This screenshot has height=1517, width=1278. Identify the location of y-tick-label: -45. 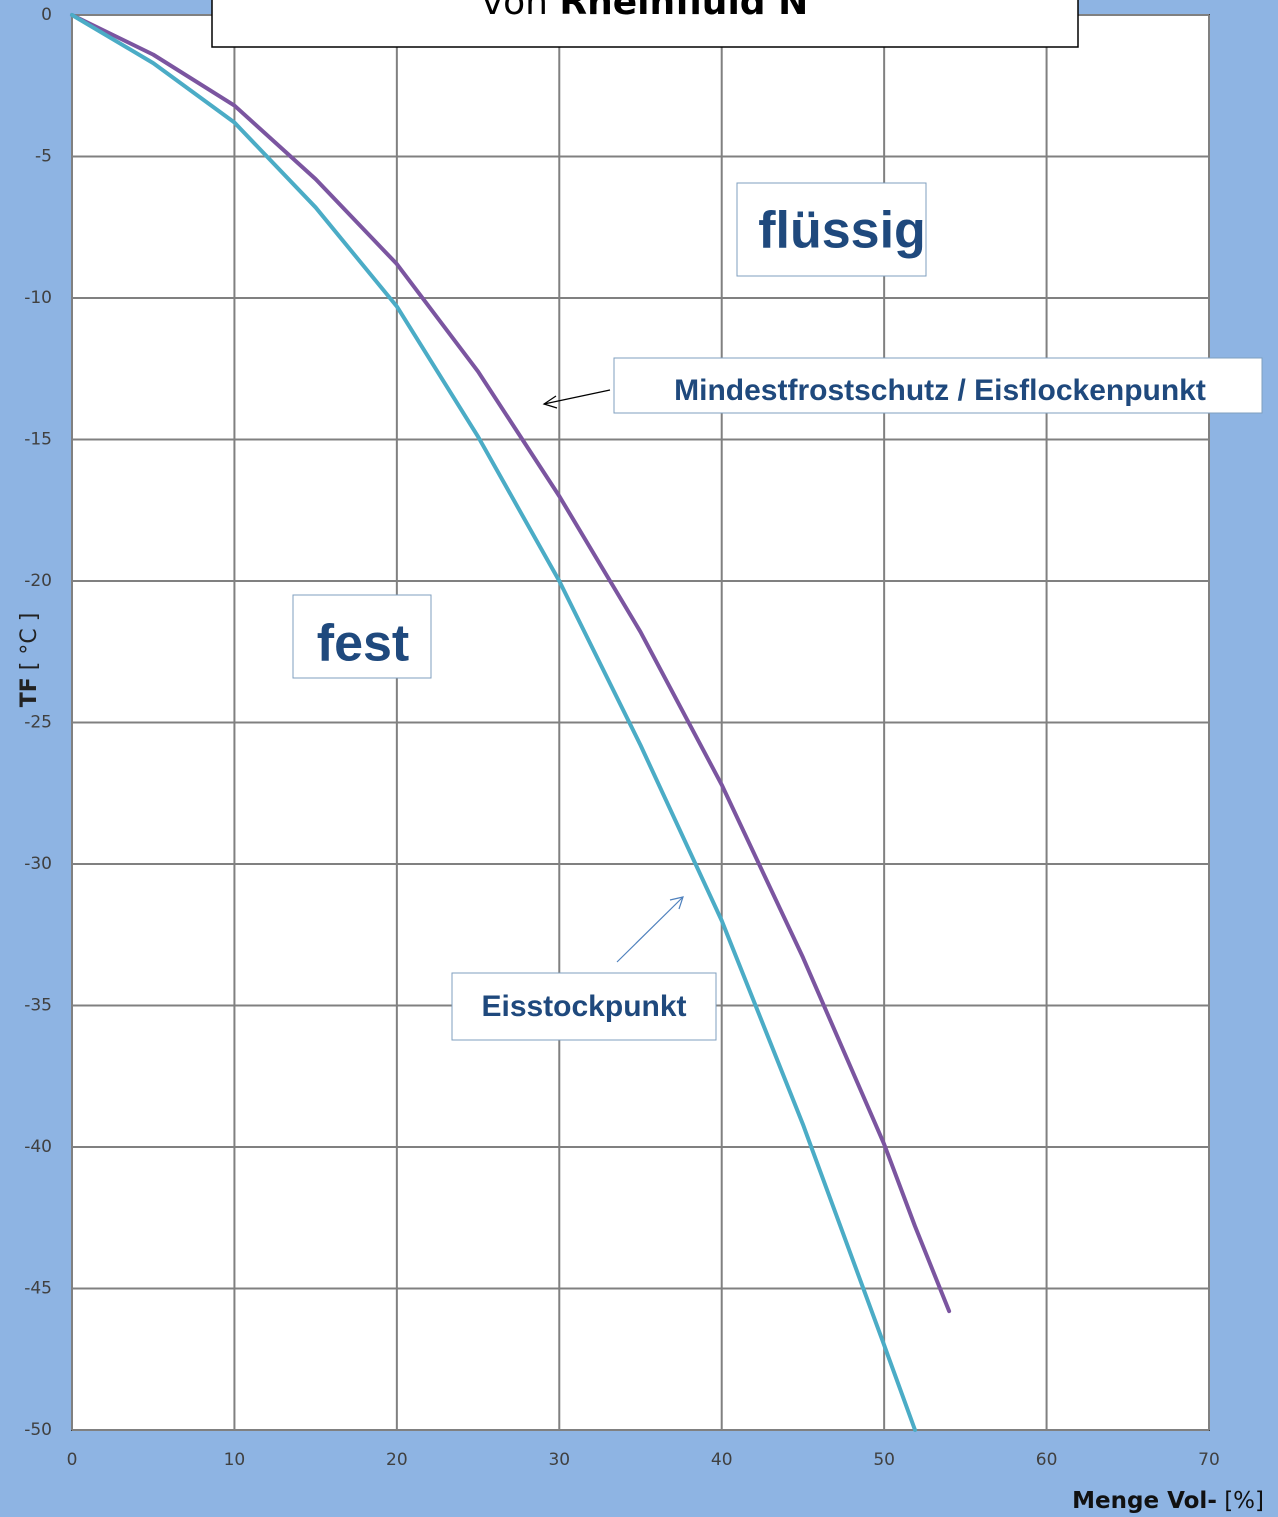
(38, 1289).